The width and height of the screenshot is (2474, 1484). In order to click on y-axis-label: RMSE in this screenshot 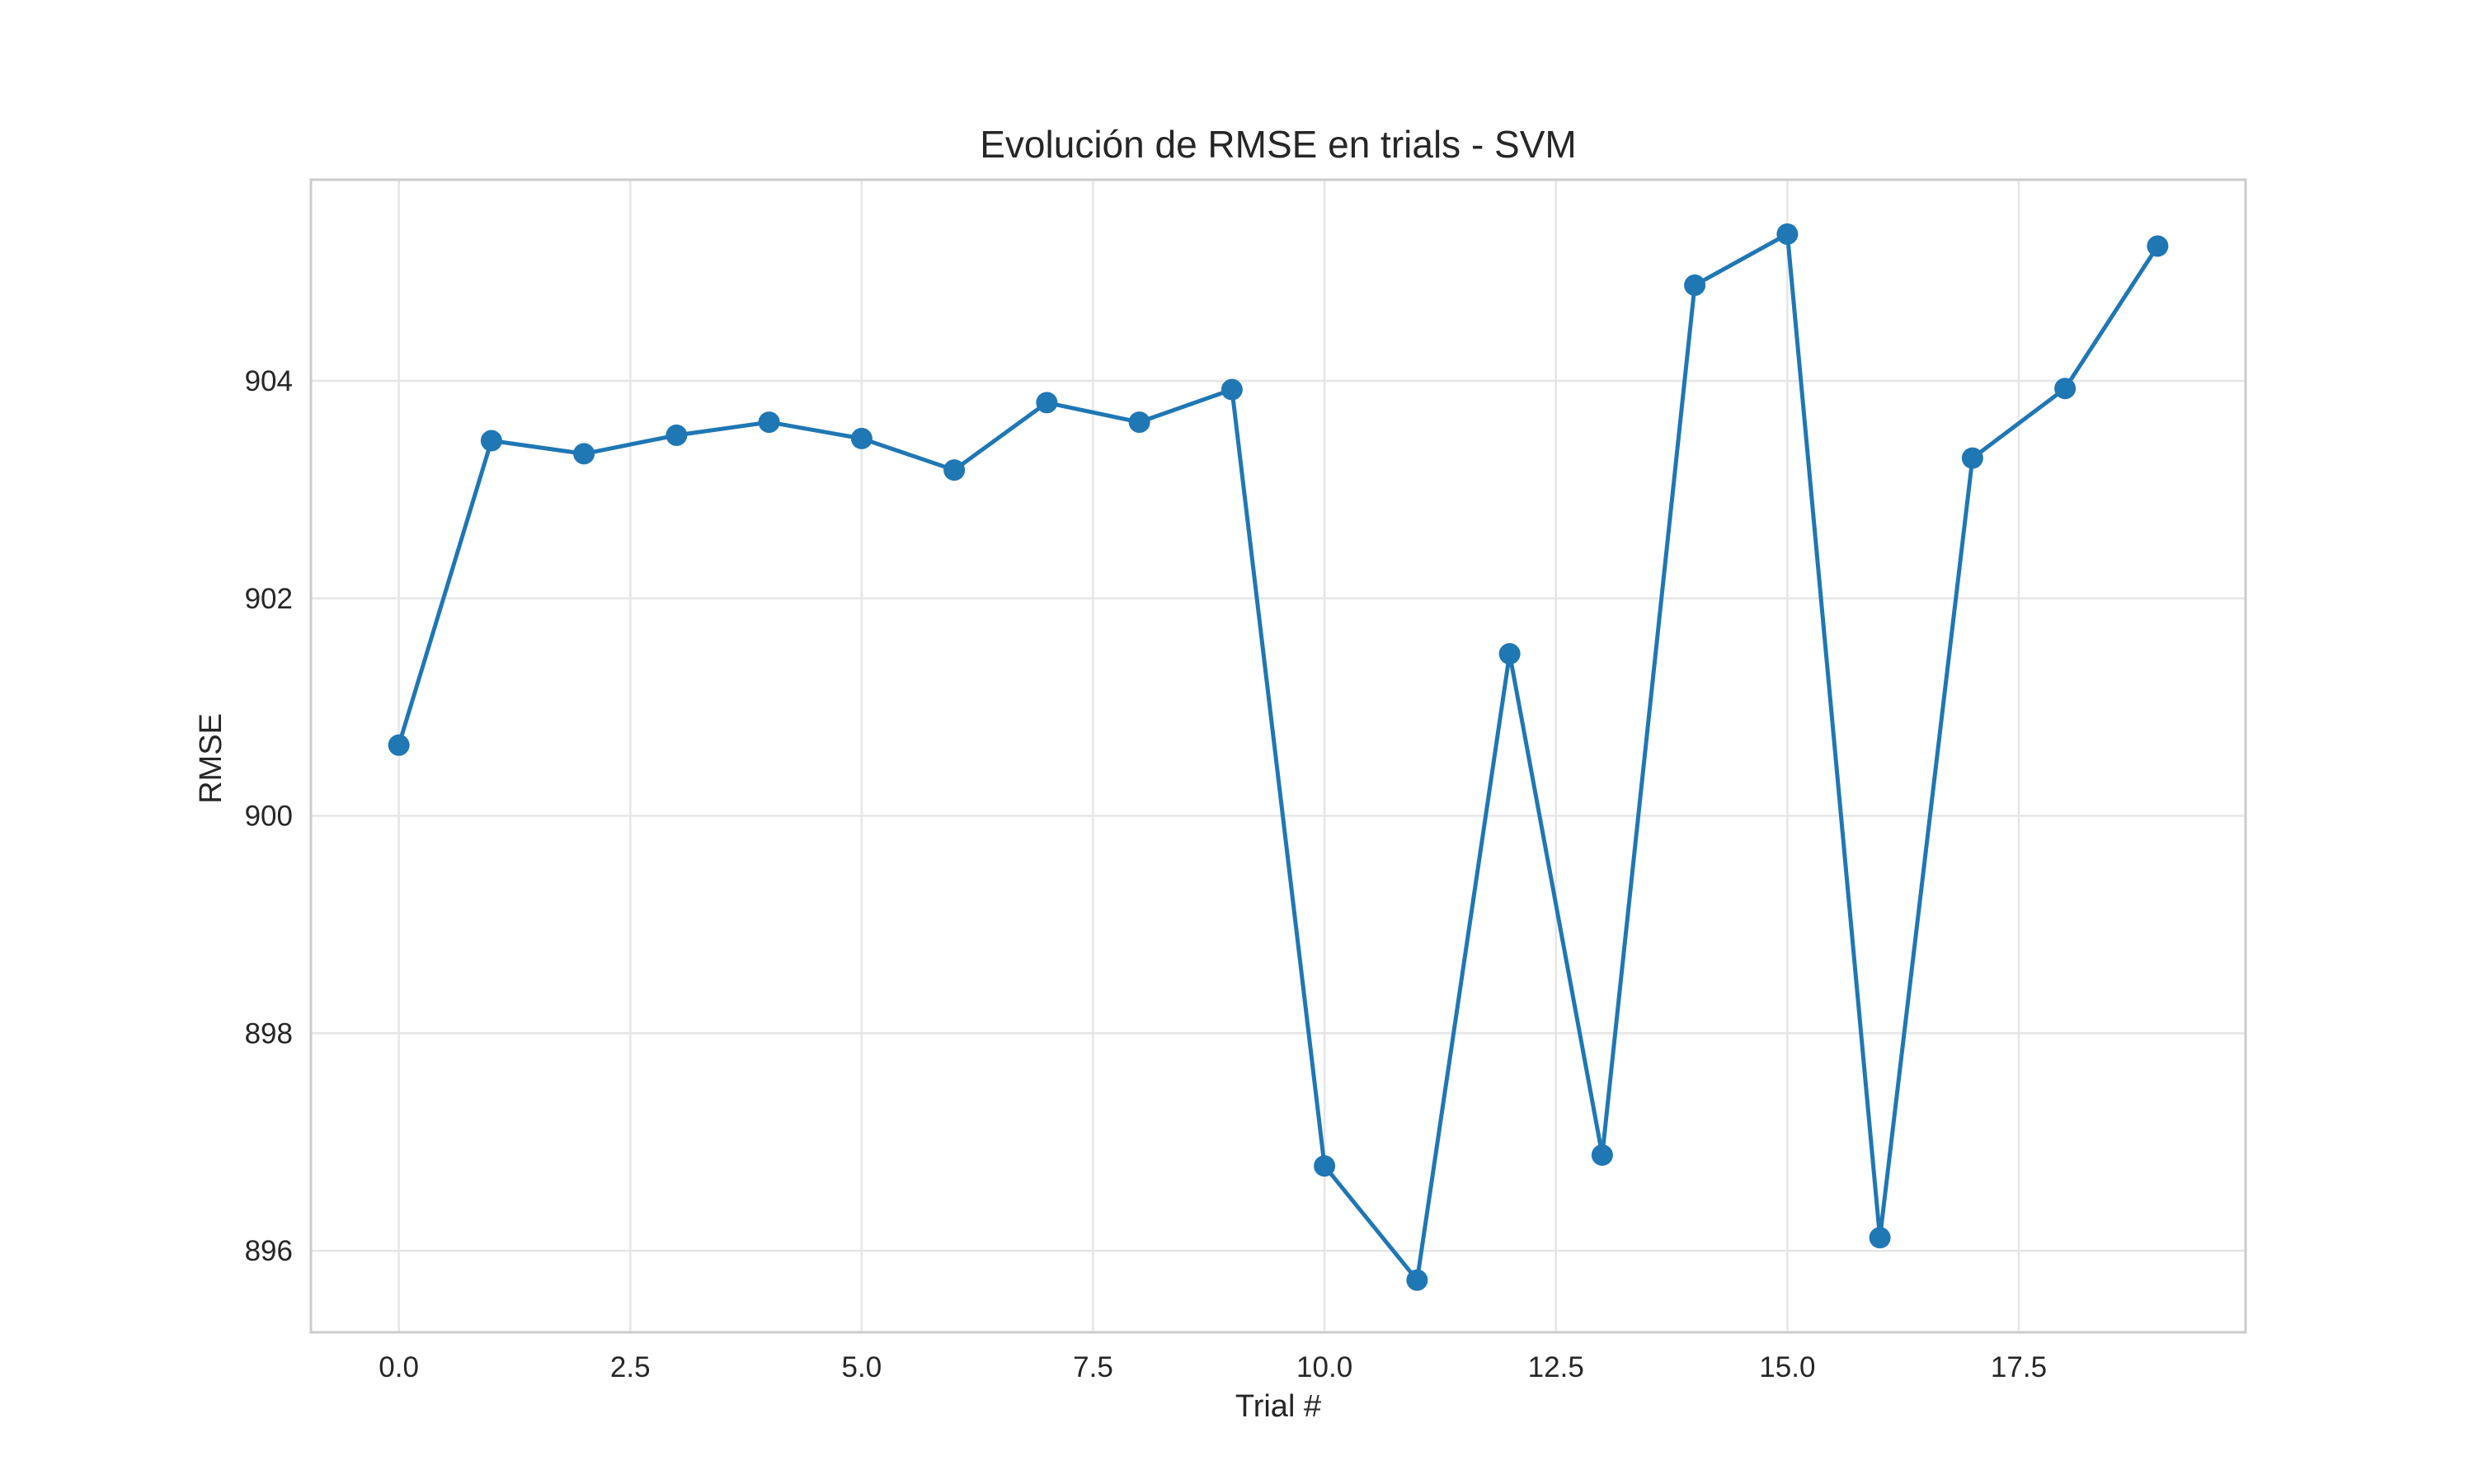, I will do `click(211, 758)`.